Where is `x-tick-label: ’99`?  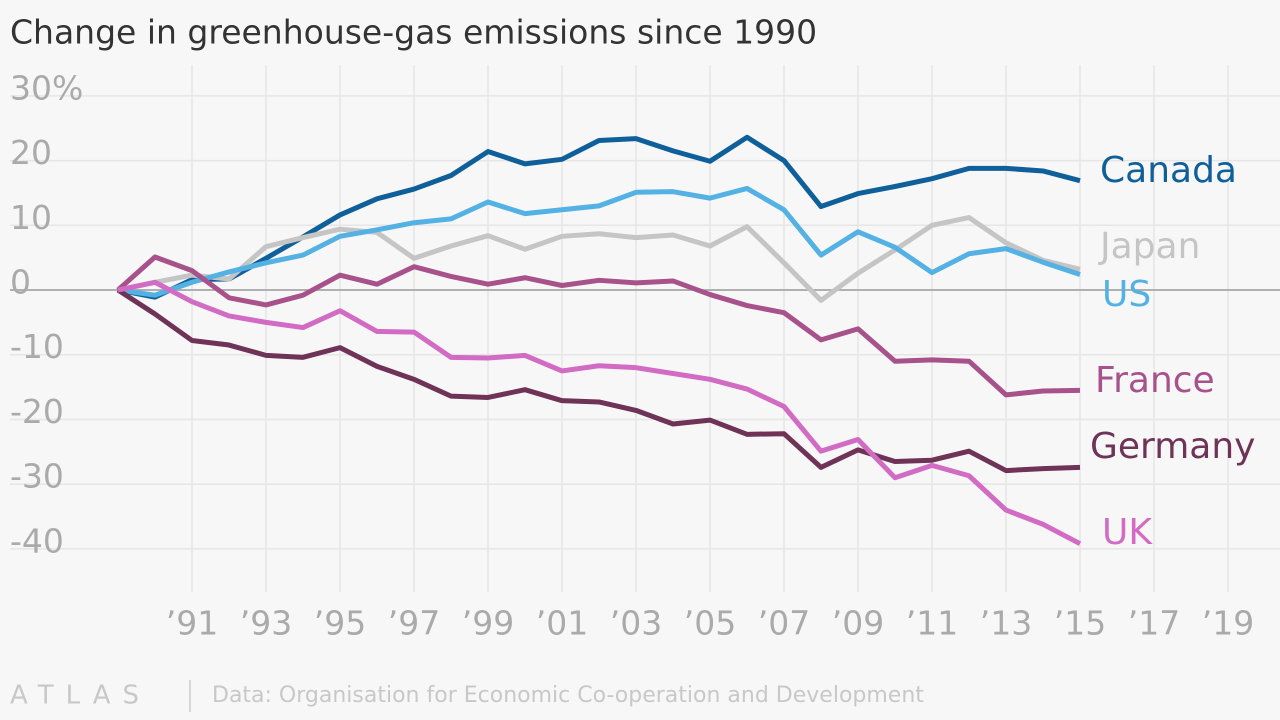
x-tick-label: ’99 is located at coordinates (488, 623).